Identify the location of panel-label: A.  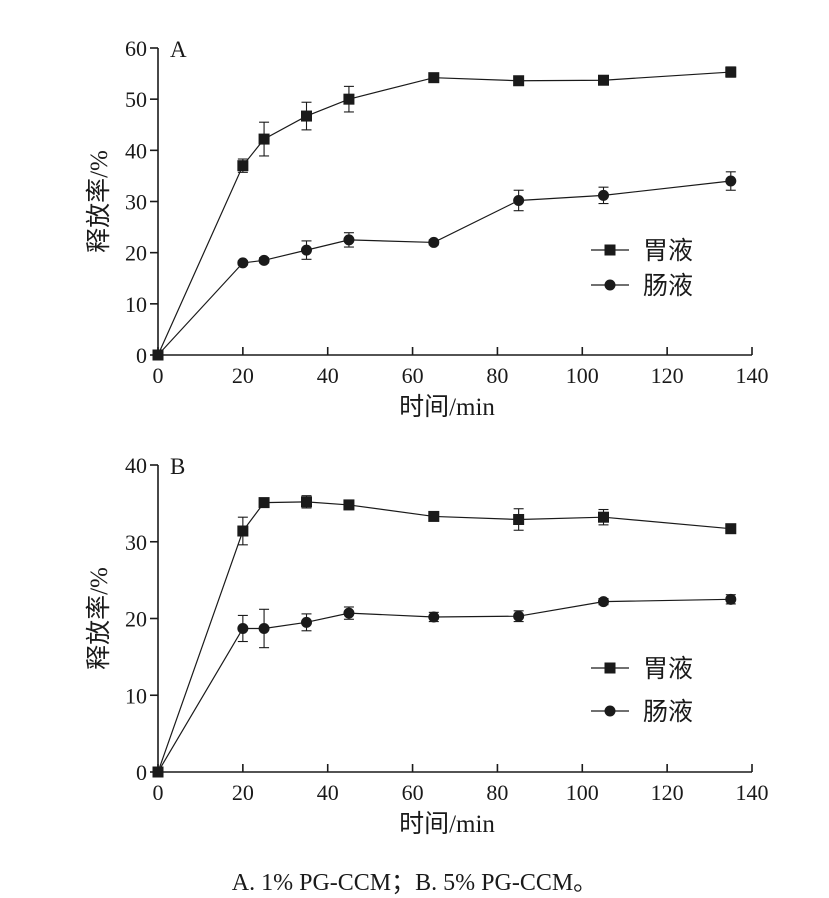
(178, 49).